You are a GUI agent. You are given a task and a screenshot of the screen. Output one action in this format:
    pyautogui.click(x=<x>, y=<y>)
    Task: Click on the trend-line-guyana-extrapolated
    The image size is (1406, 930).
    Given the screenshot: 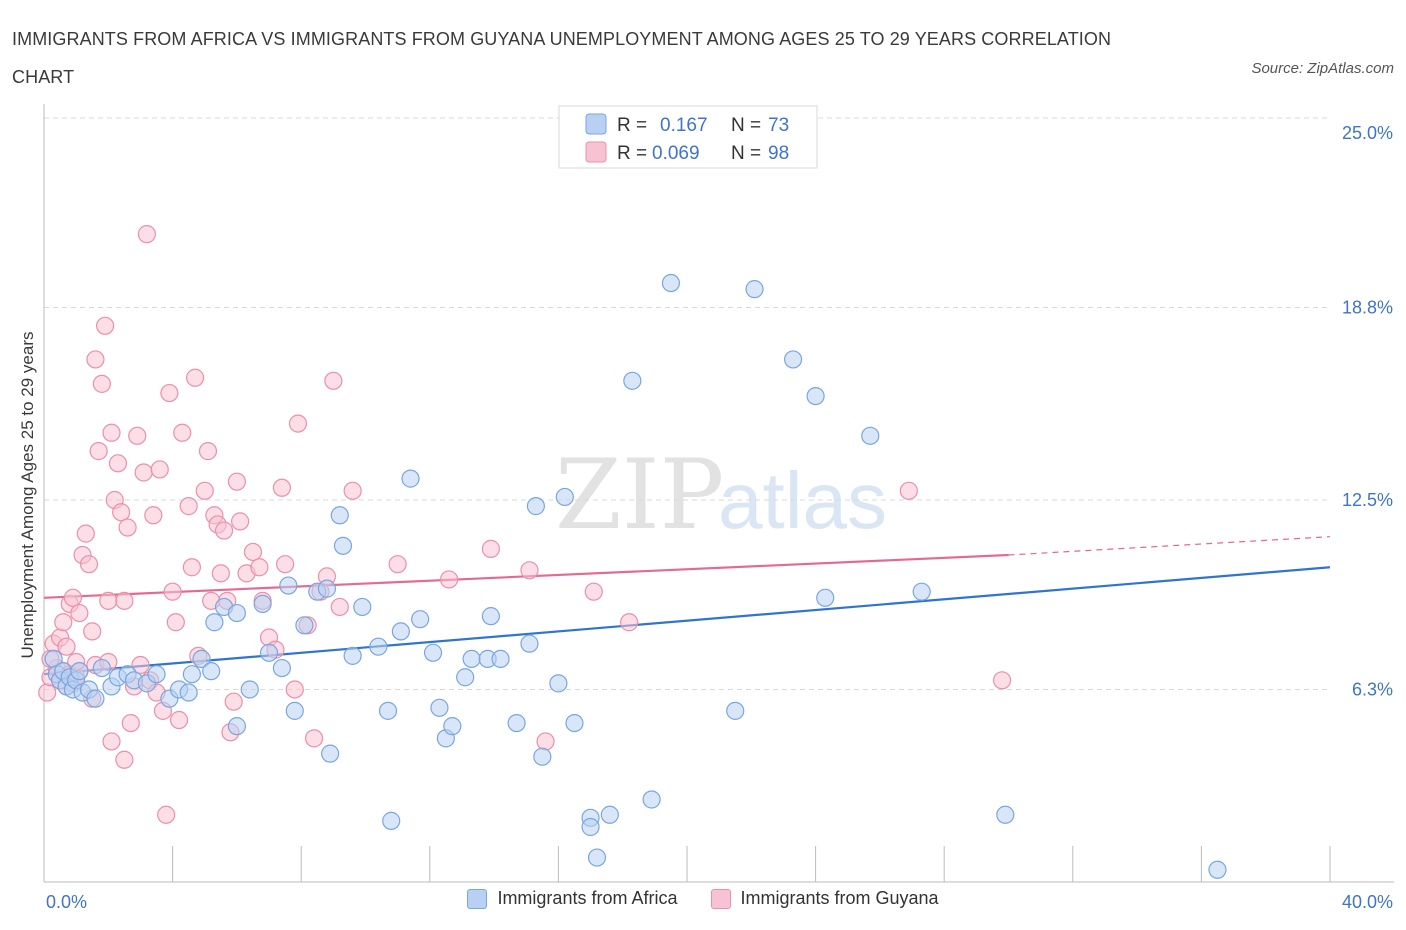 What is the action you would take?
    pyautogui.click(x=1169, y=546)
    